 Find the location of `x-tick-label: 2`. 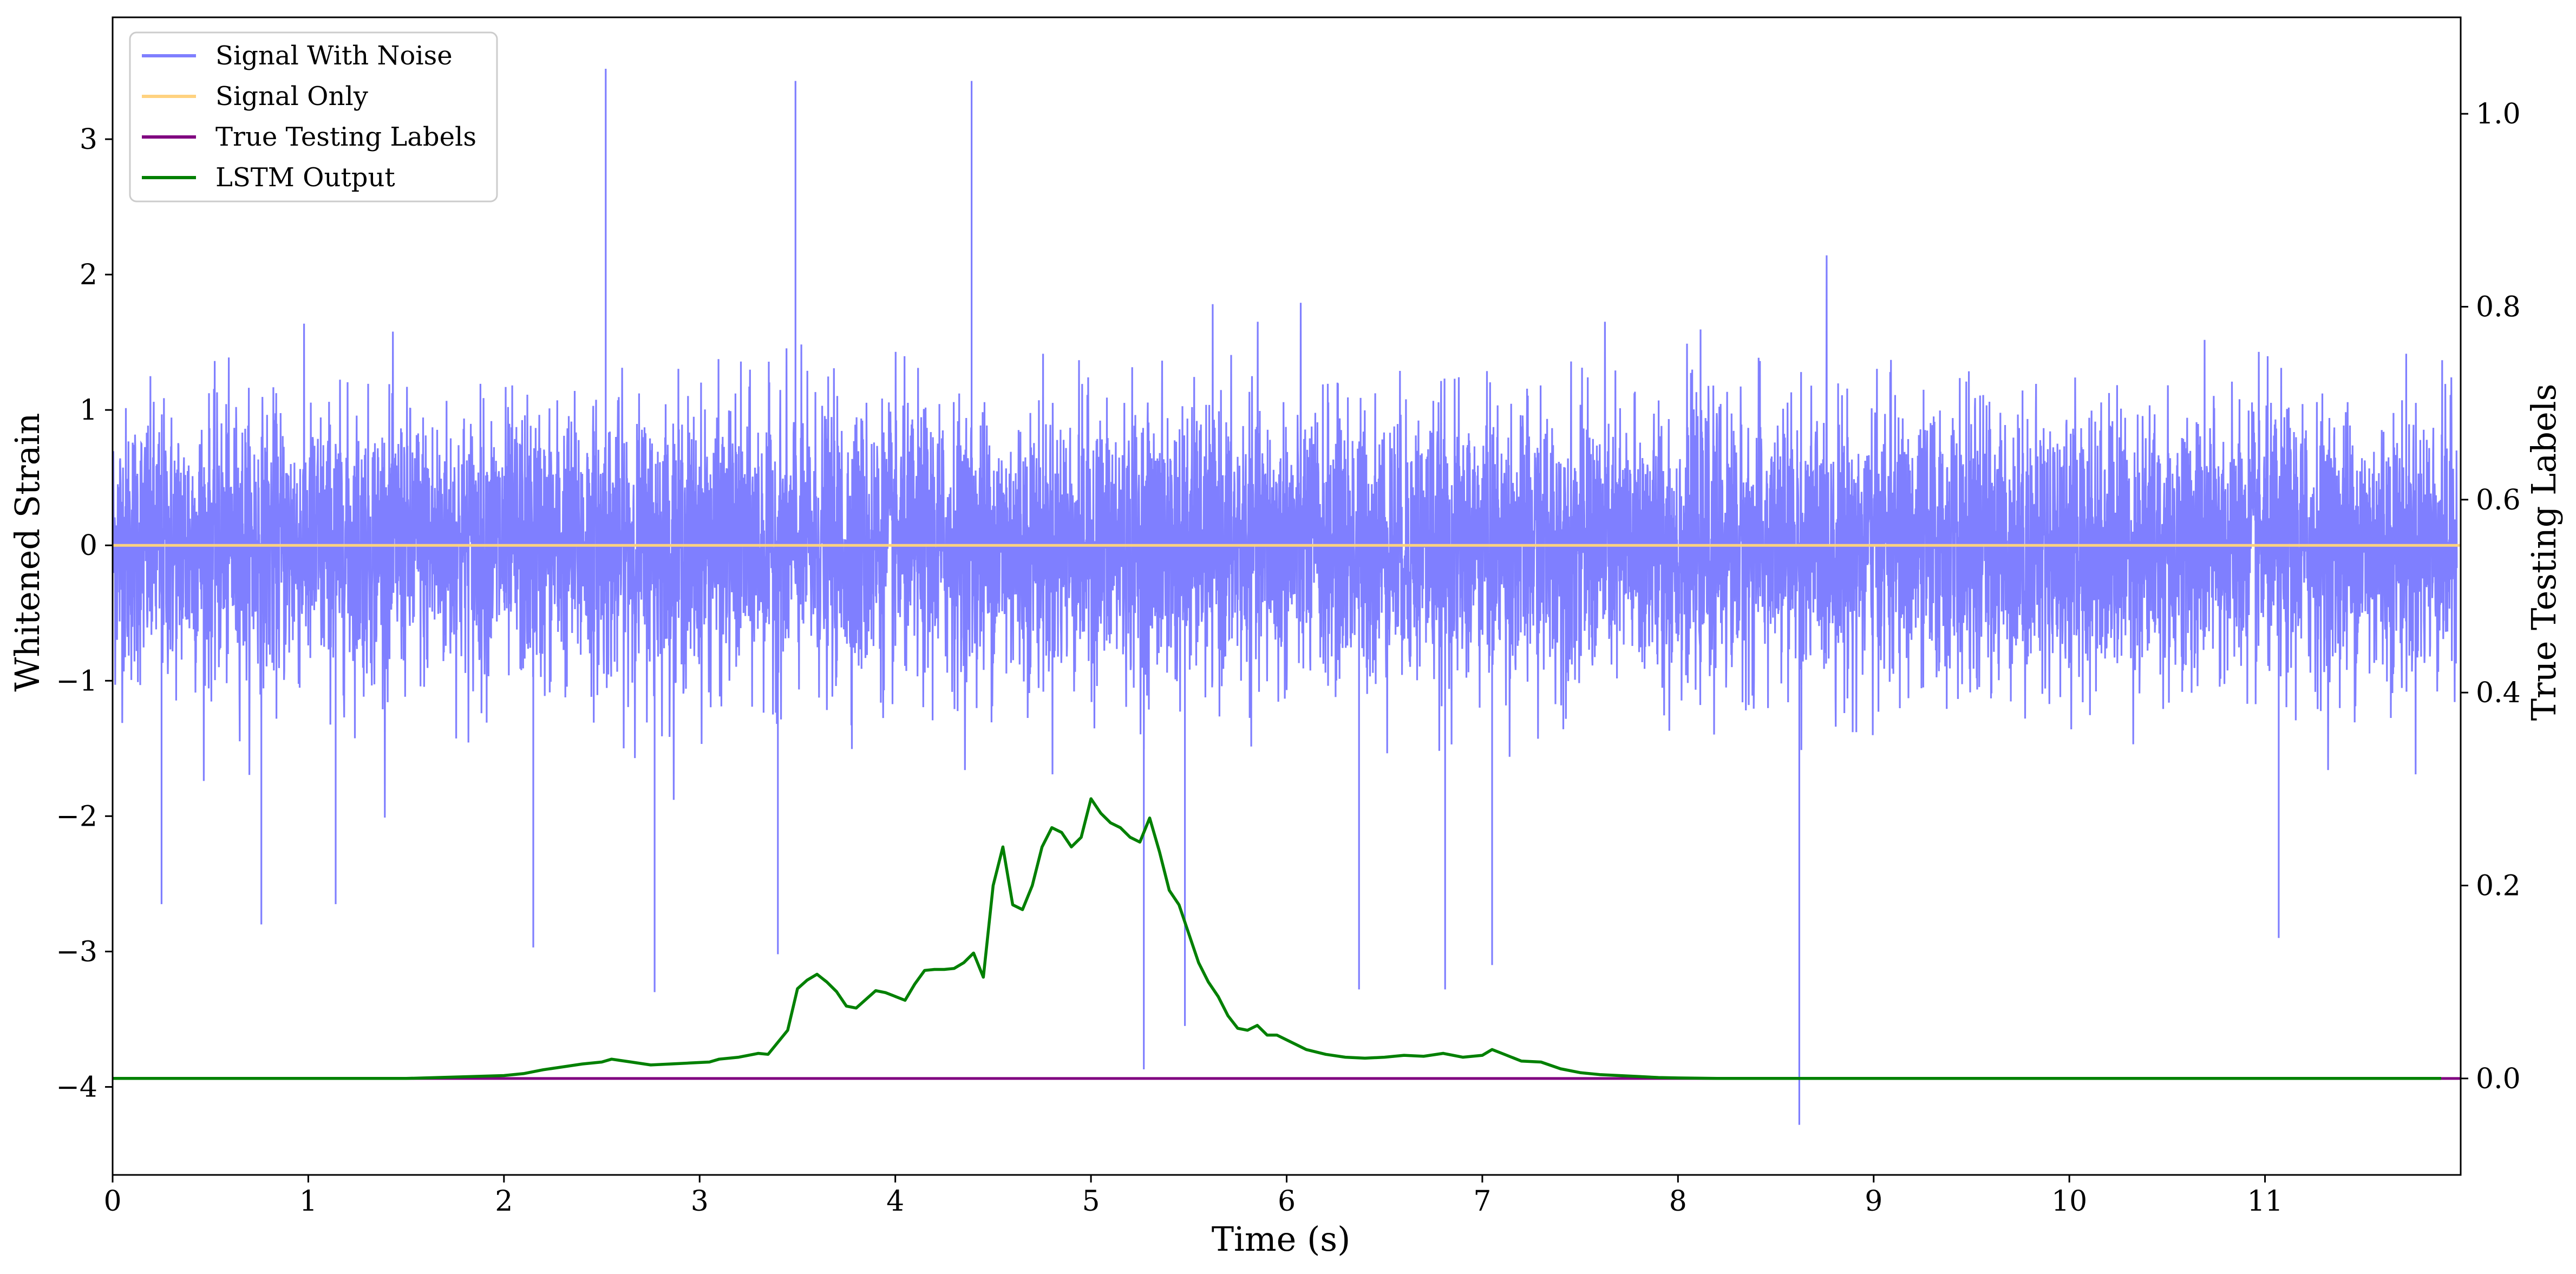

x-tick-label: 2 is located at coordinates (504, 1201).